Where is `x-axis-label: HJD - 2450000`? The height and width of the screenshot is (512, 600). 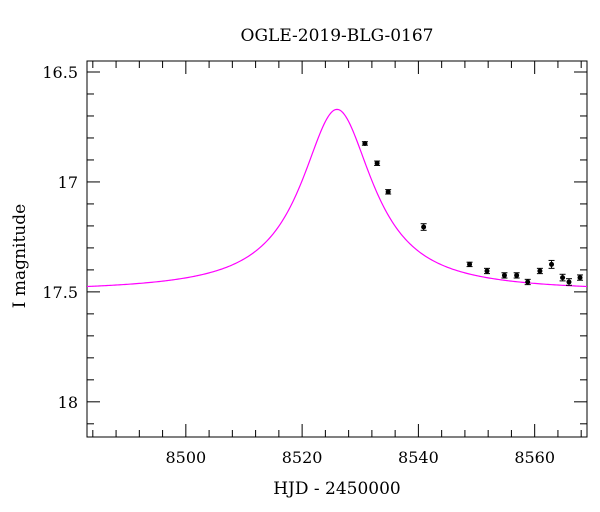 x-axis-label: HJD - 2450000 is located at coordinates (337, 489).